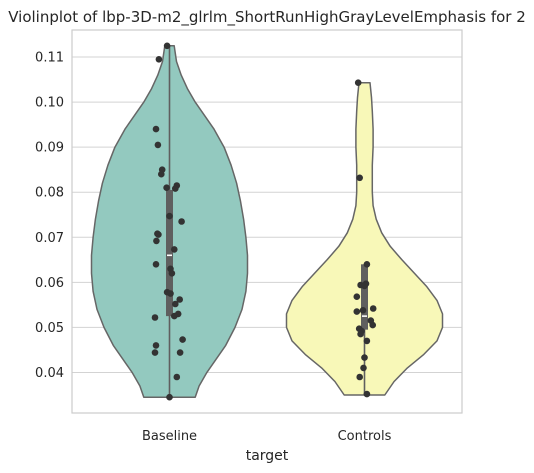 This screenshot has width=534, height=473. What do you see at coordinates (49, 283) in the screenshot?
I see `y-tick-label: 0.06` at bounding box center [49, 283].